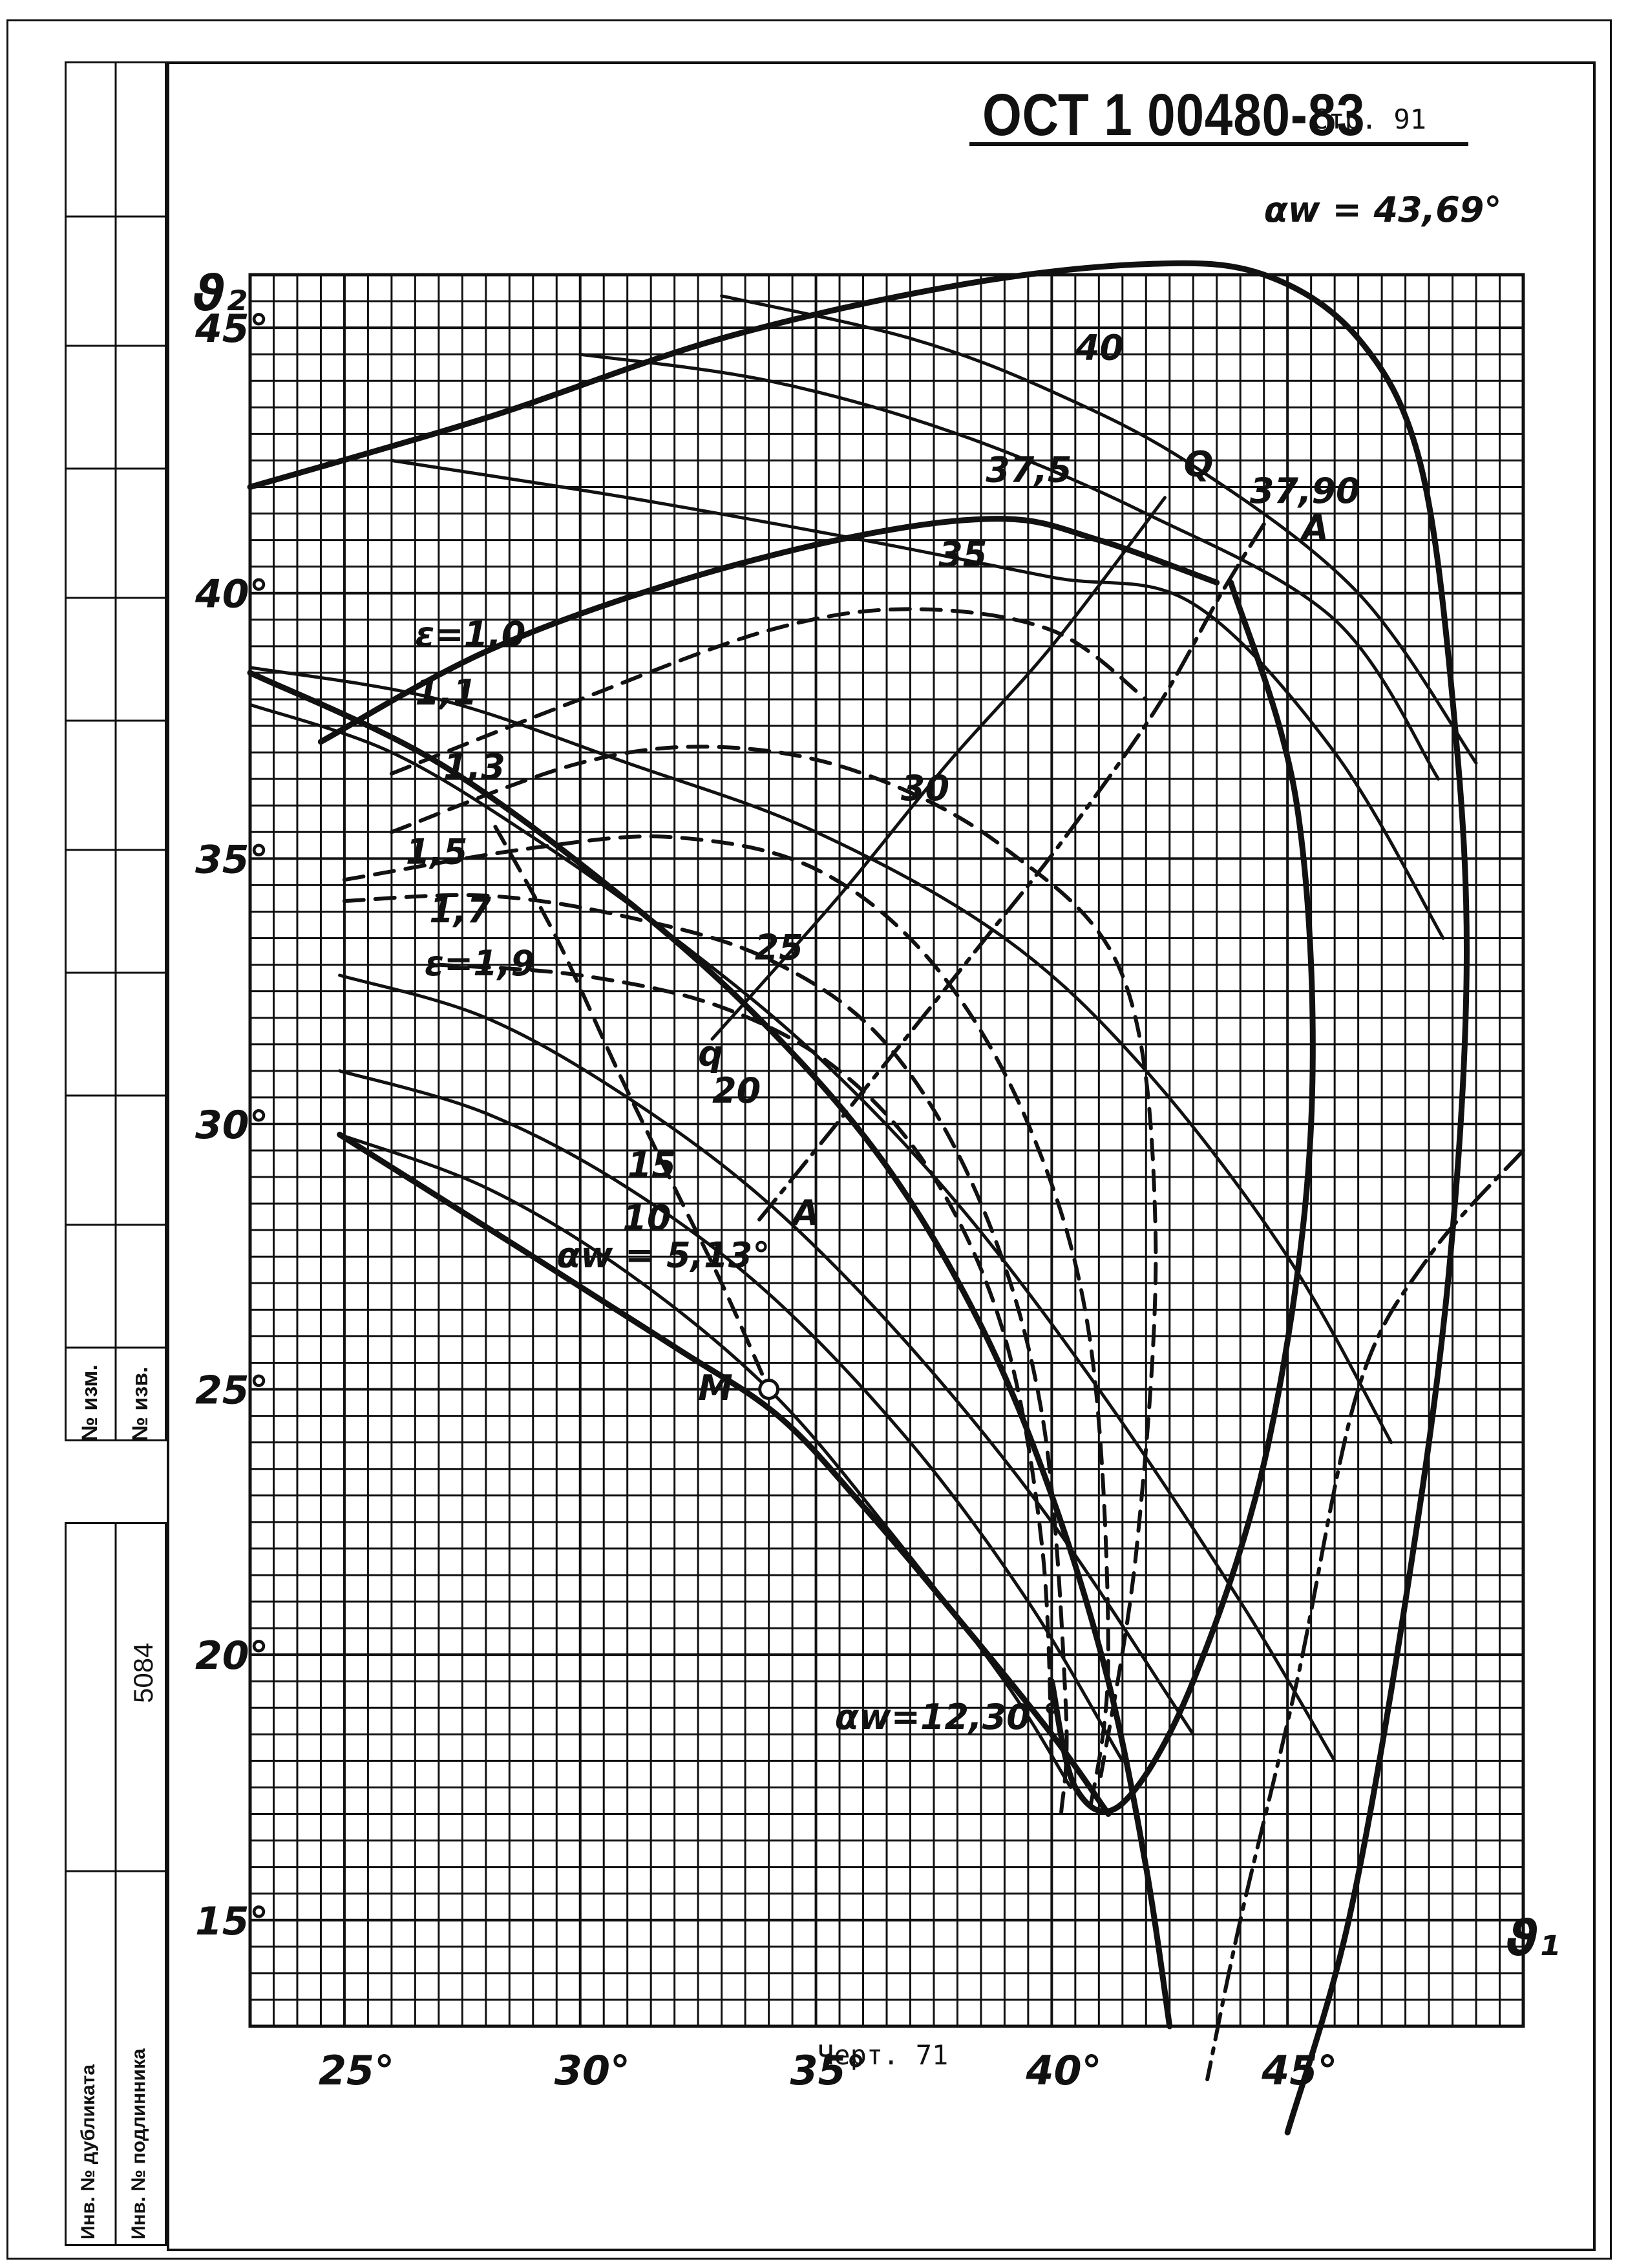 The image size is (1648, 2268). Describe the element at coordinates (1383, 209) in the screenshot. I see `annotation-label-0: αw = 43,69°` at that location.